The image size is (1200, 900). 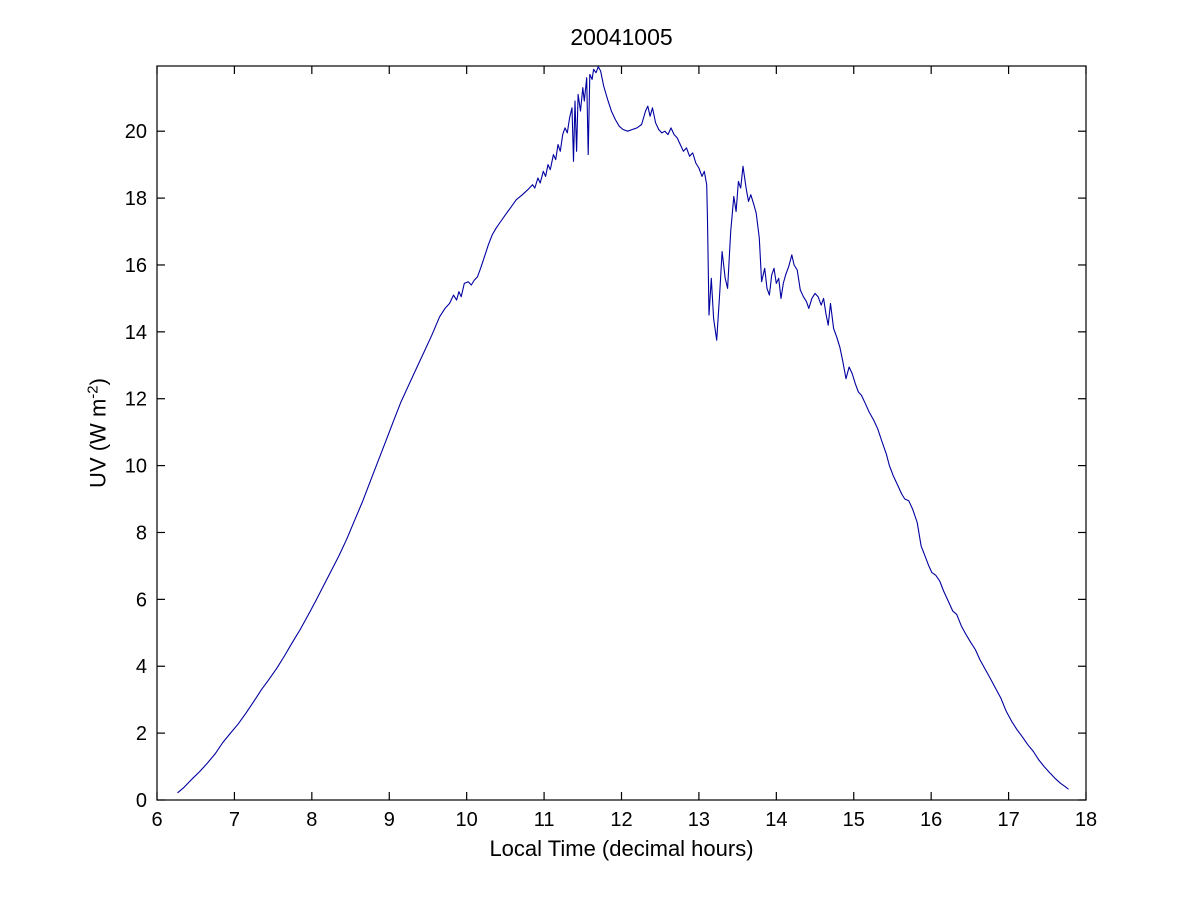 What do you see at coordinates (234, 820) in the screenshot?
I see `x-tick-label: 7` at bounding box center [234, 820].